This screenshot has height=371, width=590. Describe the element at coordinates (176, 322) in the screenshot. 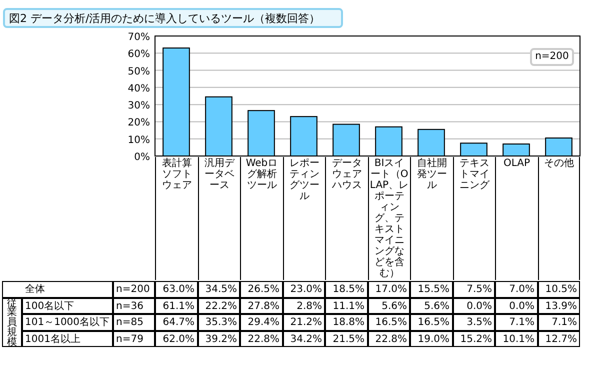

I see `data-label: 64.7%` at that location.